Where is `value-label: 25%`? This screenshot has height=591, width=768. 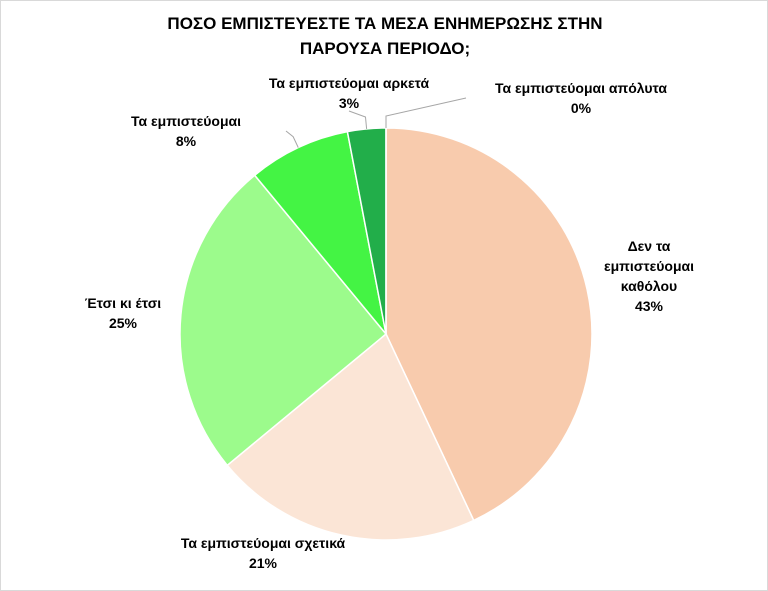
value-label: 25% is located at coordinates (123, 323).